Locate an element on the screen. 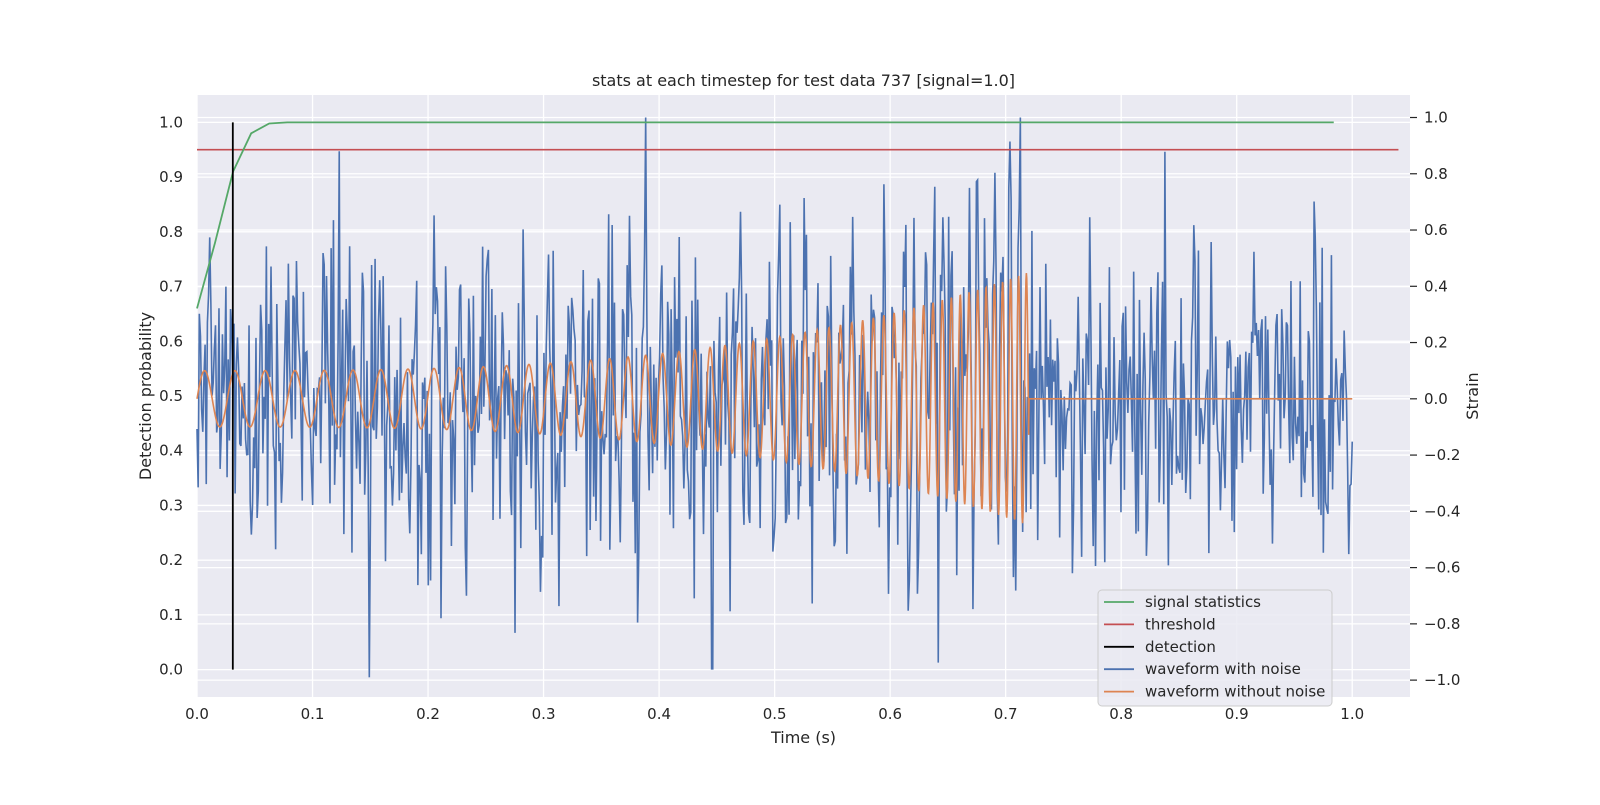 The image size is (1600, 805). y-tick-label: 0.5 is located at coordinates (171, 396).